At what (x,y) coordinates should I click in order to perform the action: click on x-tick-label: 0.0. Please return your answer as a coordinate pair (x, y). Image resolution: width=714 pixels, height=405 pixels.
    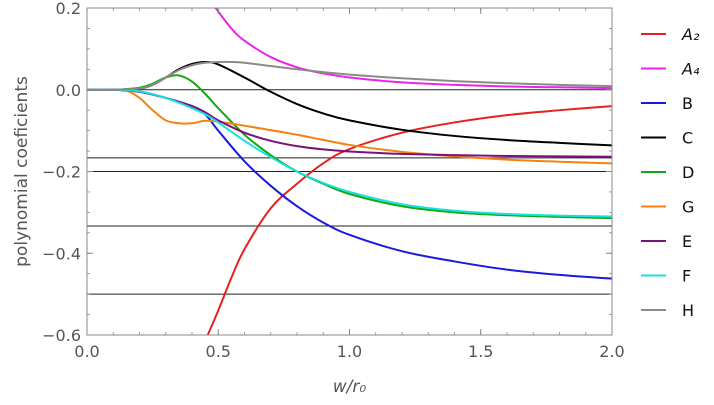
    Looking at the image, I should click on (86, 351).